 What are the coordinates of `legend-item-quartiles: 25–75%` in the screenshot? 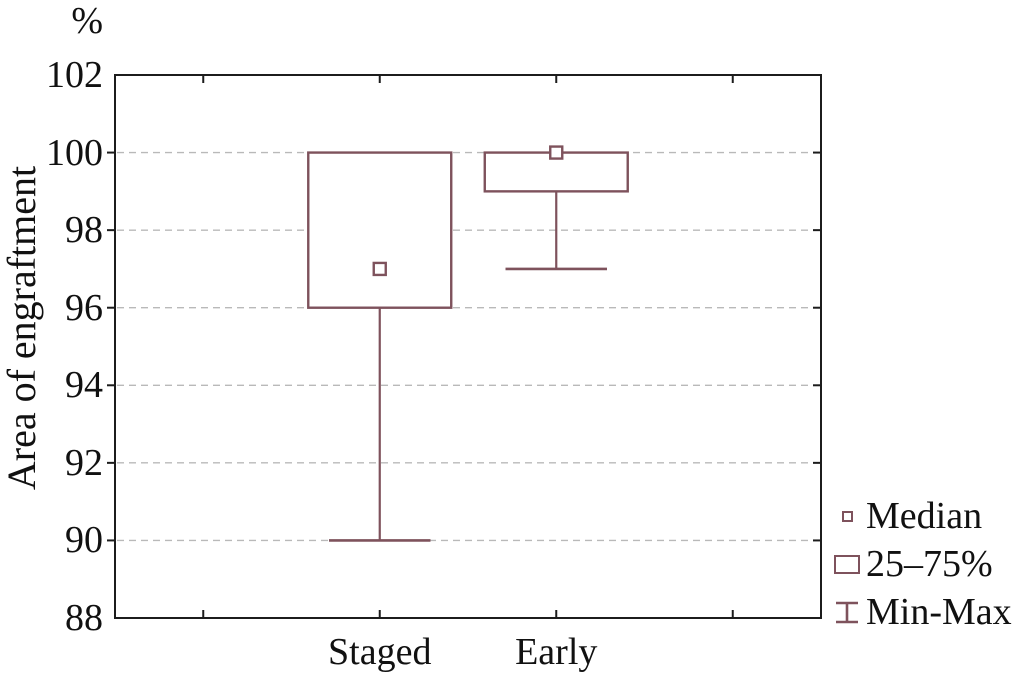 It's located at (920, 564).